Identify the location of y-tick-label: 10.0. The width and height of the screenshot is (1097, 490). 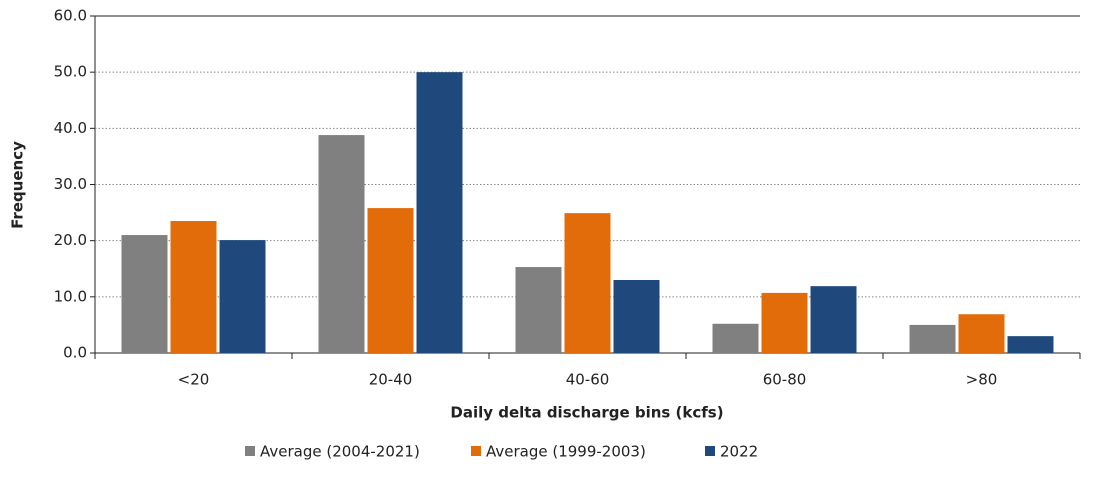
(70, 296).